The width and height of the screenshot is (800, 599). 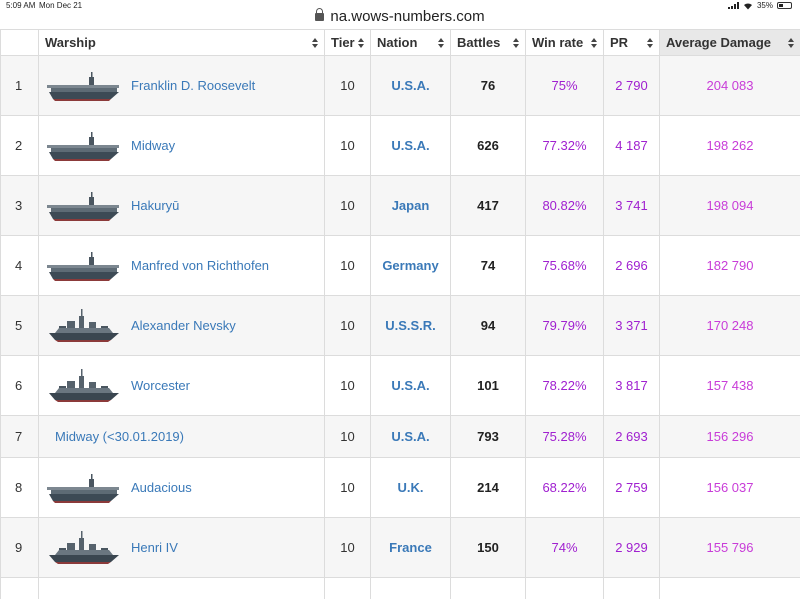 I want to click on average-damage-cell: 157 438, so click(x=729, y=385).